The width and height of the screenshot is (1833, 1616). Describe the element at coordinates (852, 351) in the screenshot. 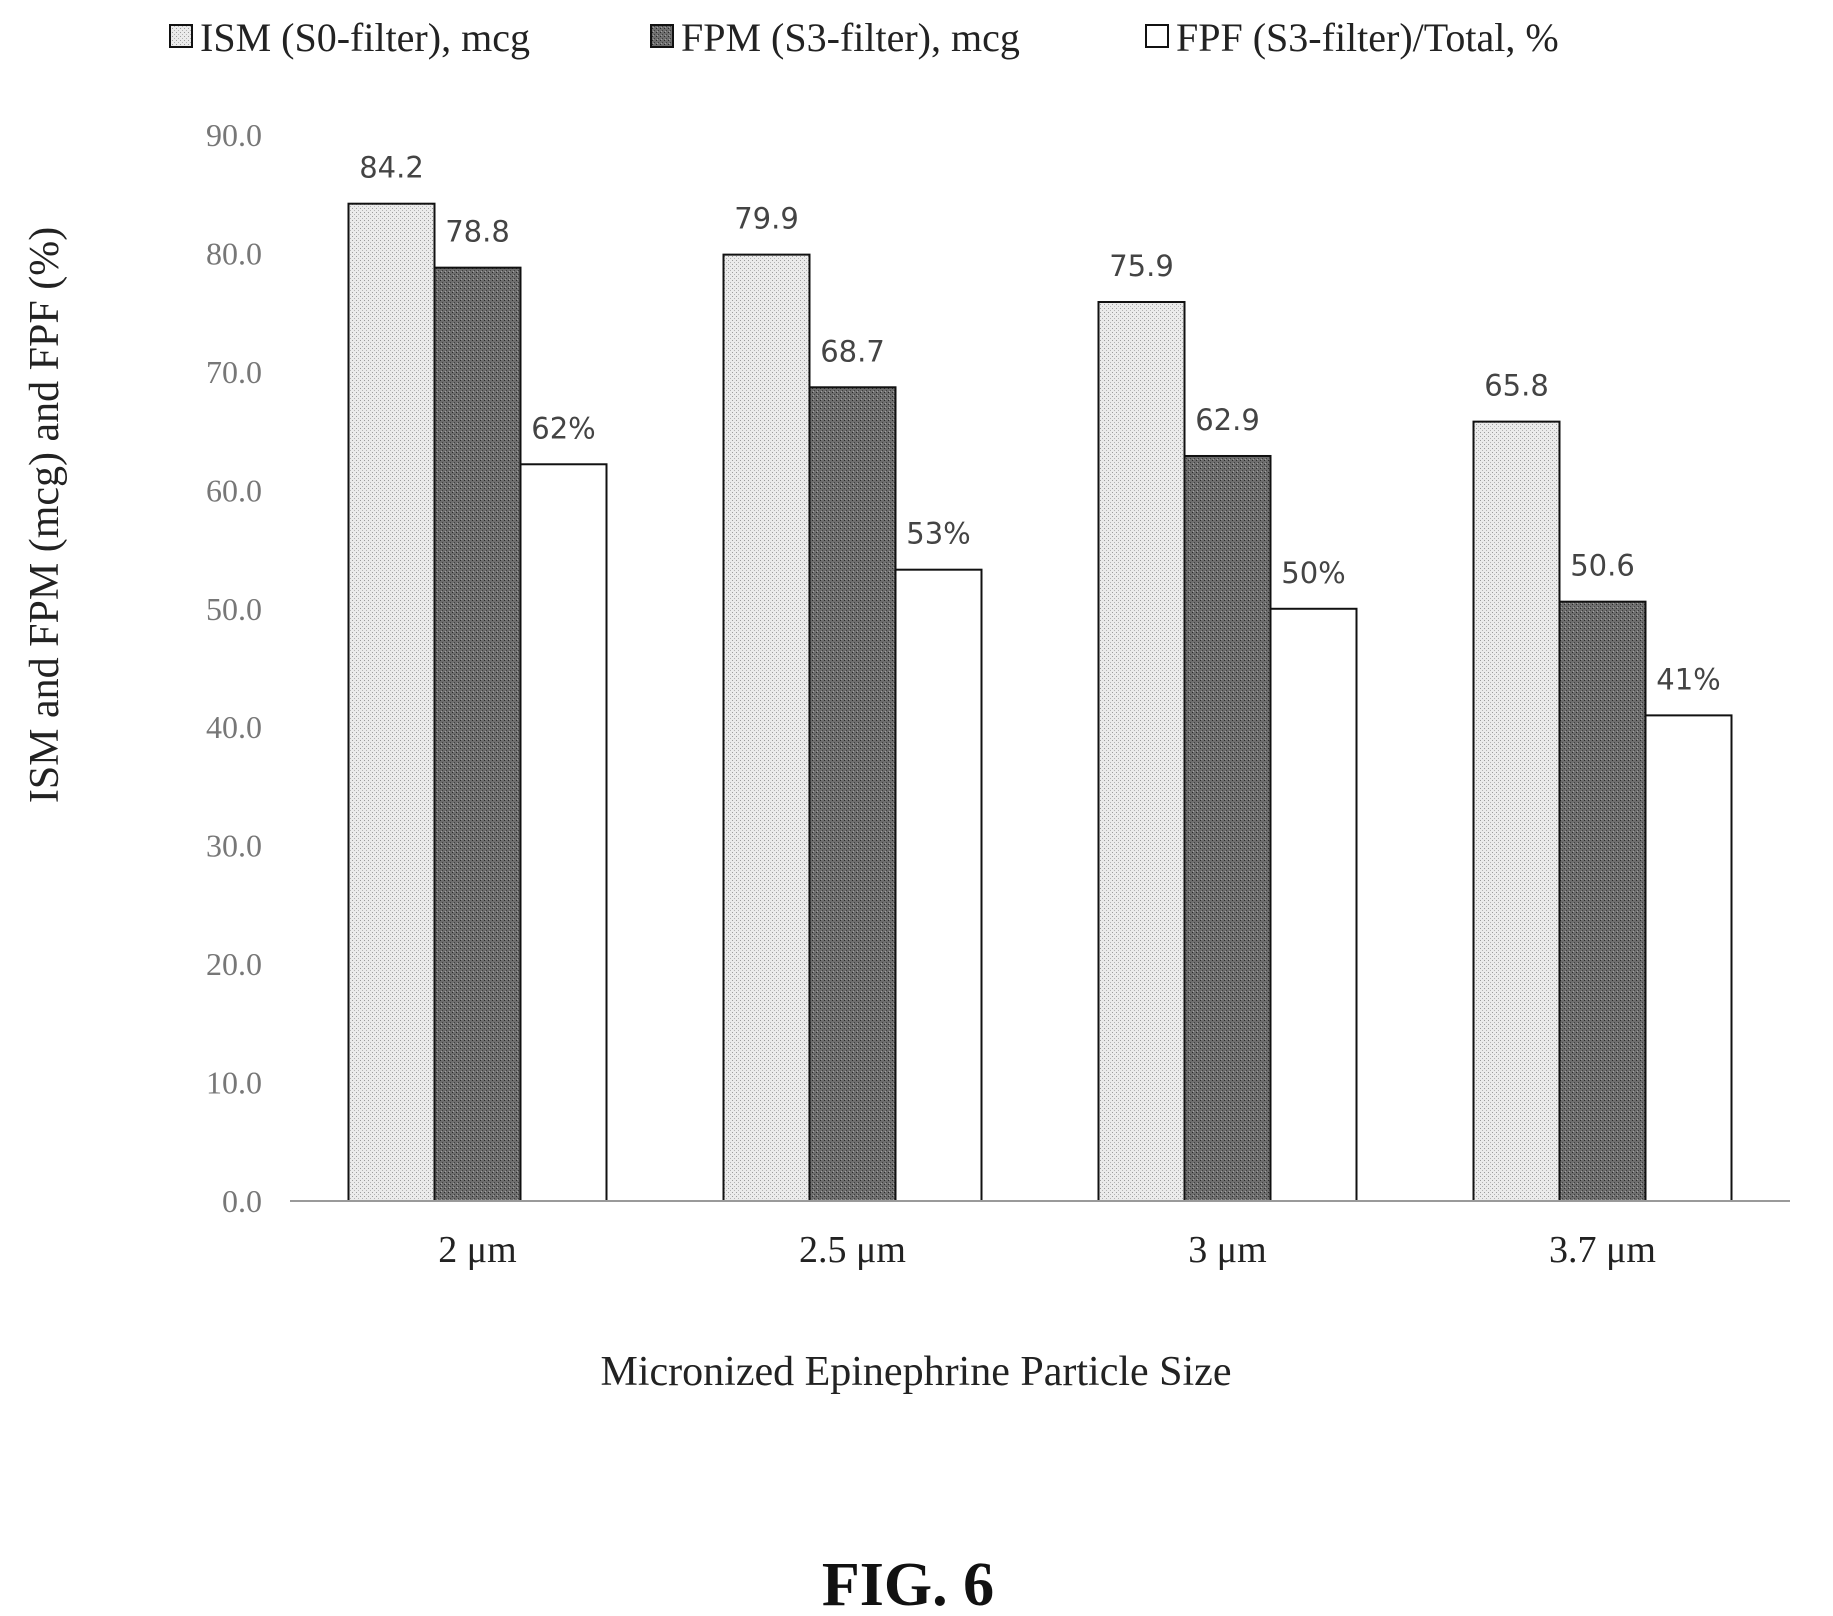

I see `data-label: 68.7` at that location.